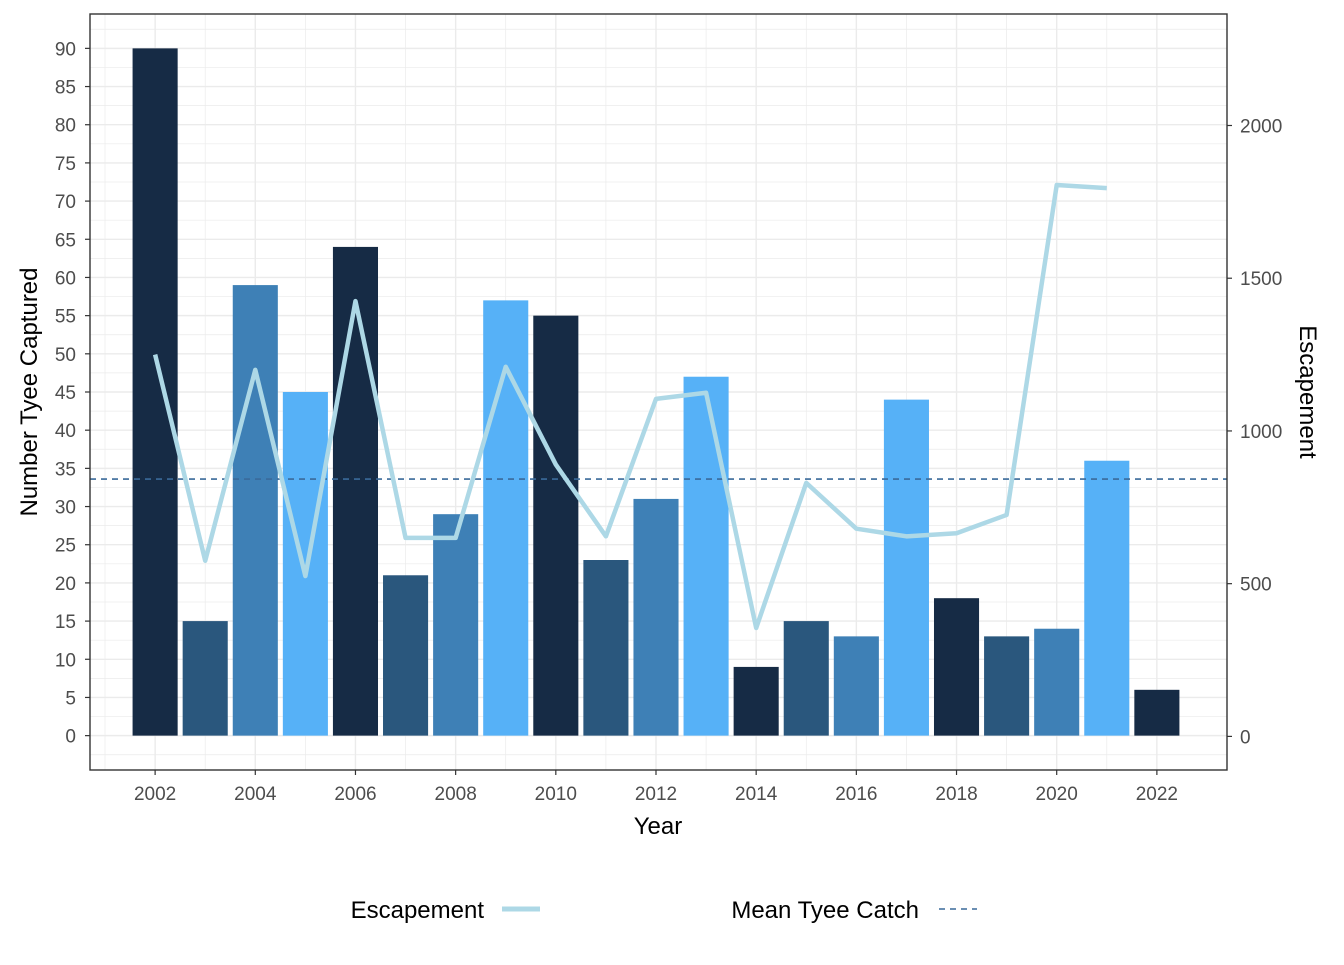 The width and height of the screenshot is (1344, 965). Describe the element at coordinates (656, 794) in the screenshot. I see `x-tick-label: 2012` at that location.